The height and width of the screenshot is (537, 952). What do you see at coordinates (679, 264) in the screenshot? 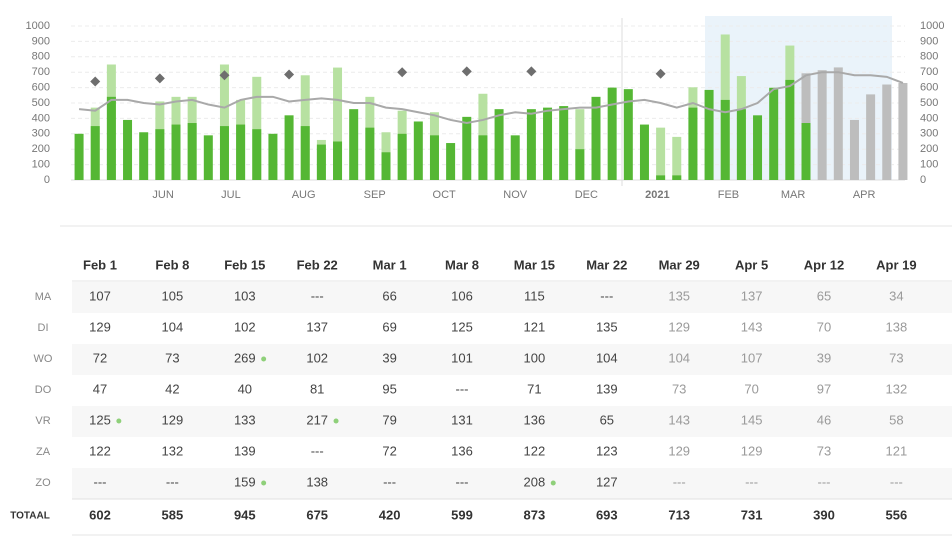
I see `column-header: Mar 29` at bounding box center [679, 264].